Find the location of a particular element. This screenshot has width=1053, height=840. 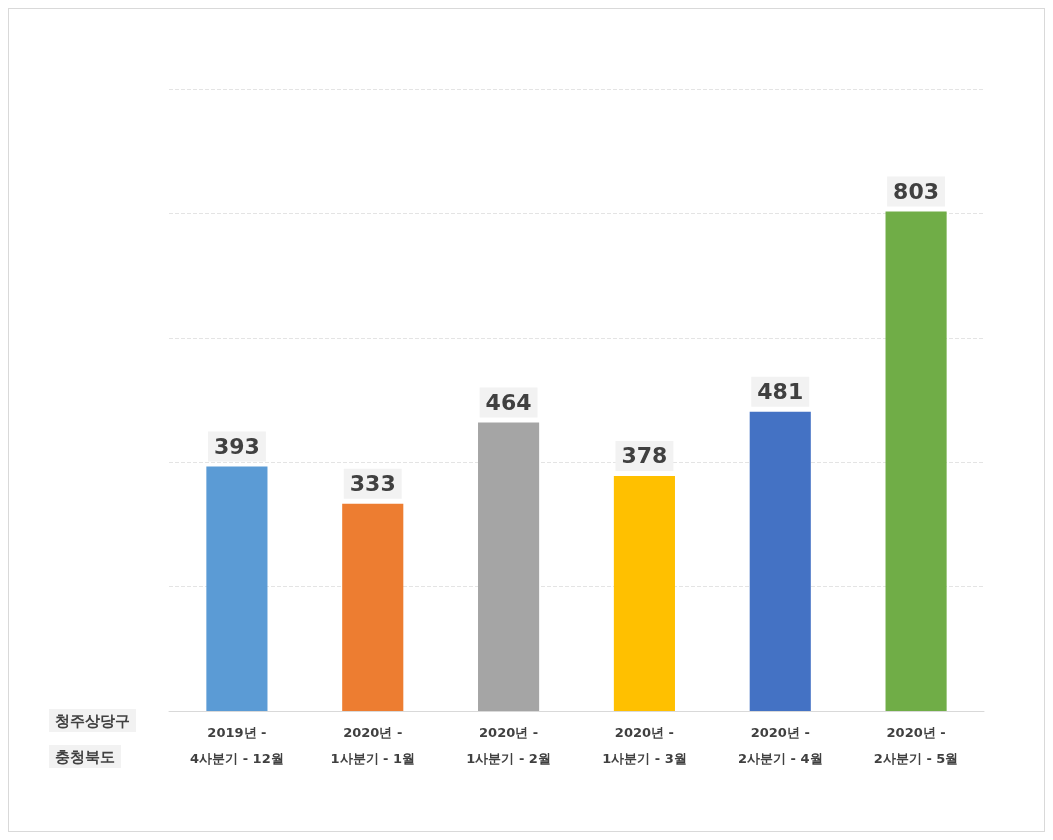

x-tick-label: 2020년 - 1사분기 - 1월 is located at coordinates (373, 745).